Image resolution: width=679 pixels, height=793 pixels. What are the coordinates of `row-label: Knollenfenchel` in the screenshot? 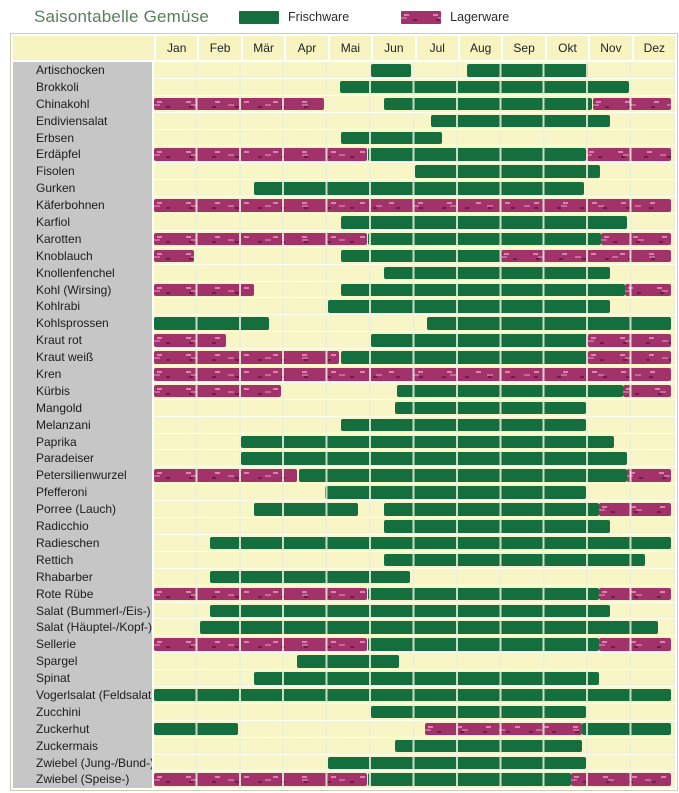 It's located at (83, 273).